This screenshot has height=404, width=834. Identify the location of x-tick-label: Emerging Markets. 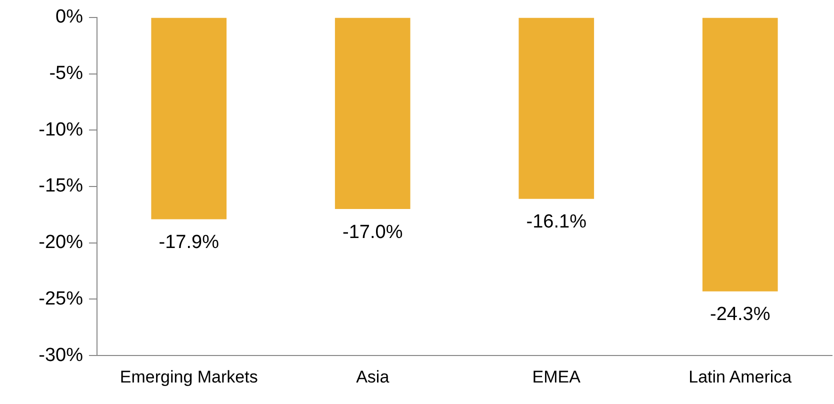
(189, 376).